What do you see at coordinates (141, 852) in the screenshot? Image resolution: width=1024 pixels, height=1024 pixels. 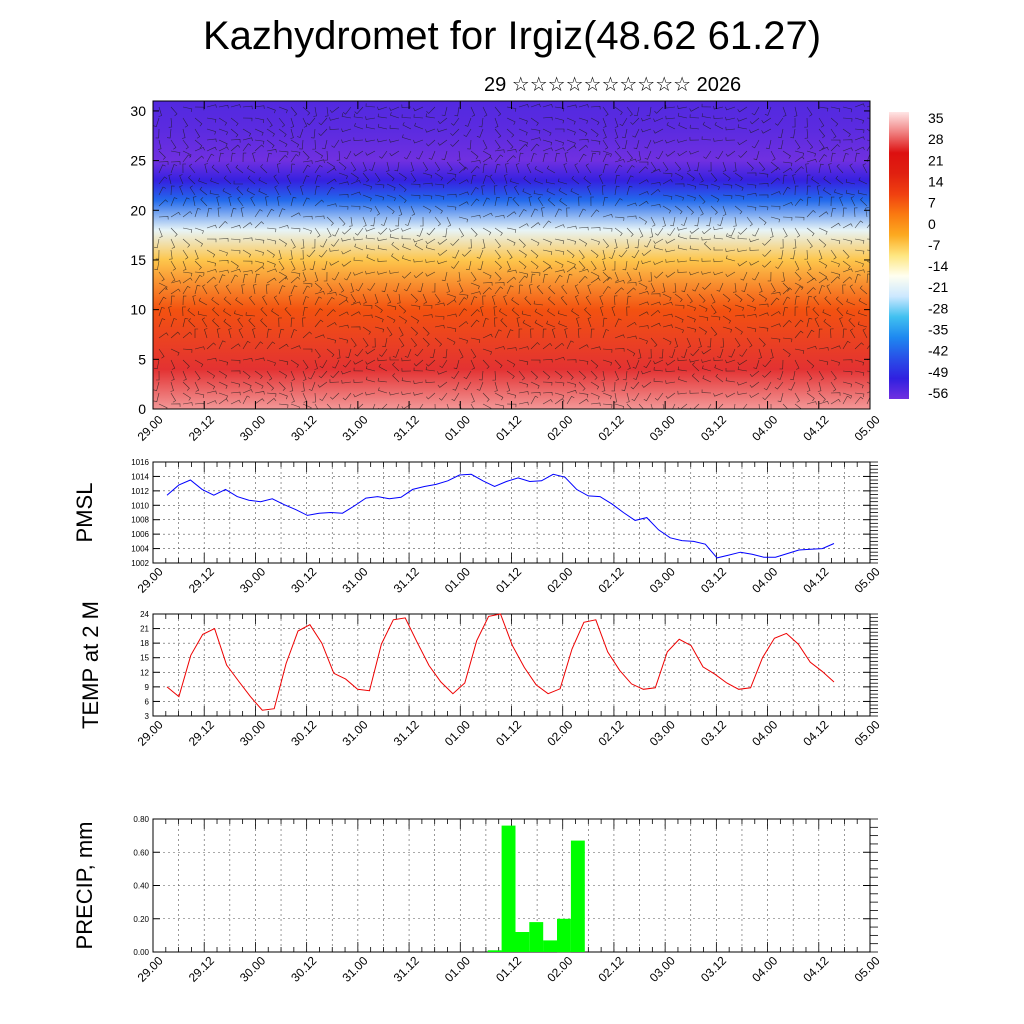 I see `y-tick-label: 0.60` at bounding box center [141, 852].